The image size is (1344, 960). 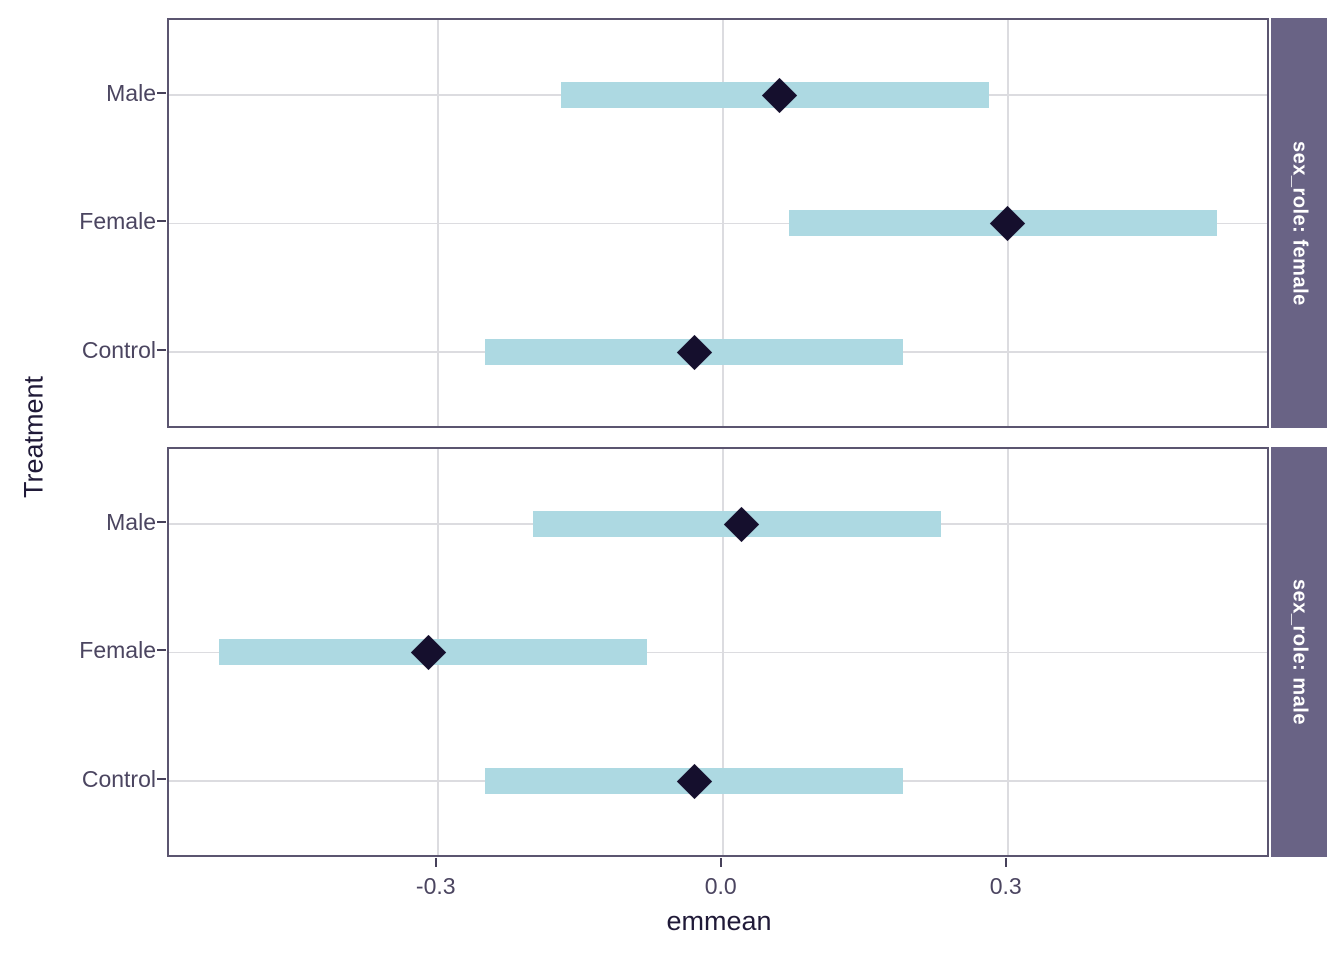 I want to click on facet-strip: sex_role: male, so click(x=1299, y=652).